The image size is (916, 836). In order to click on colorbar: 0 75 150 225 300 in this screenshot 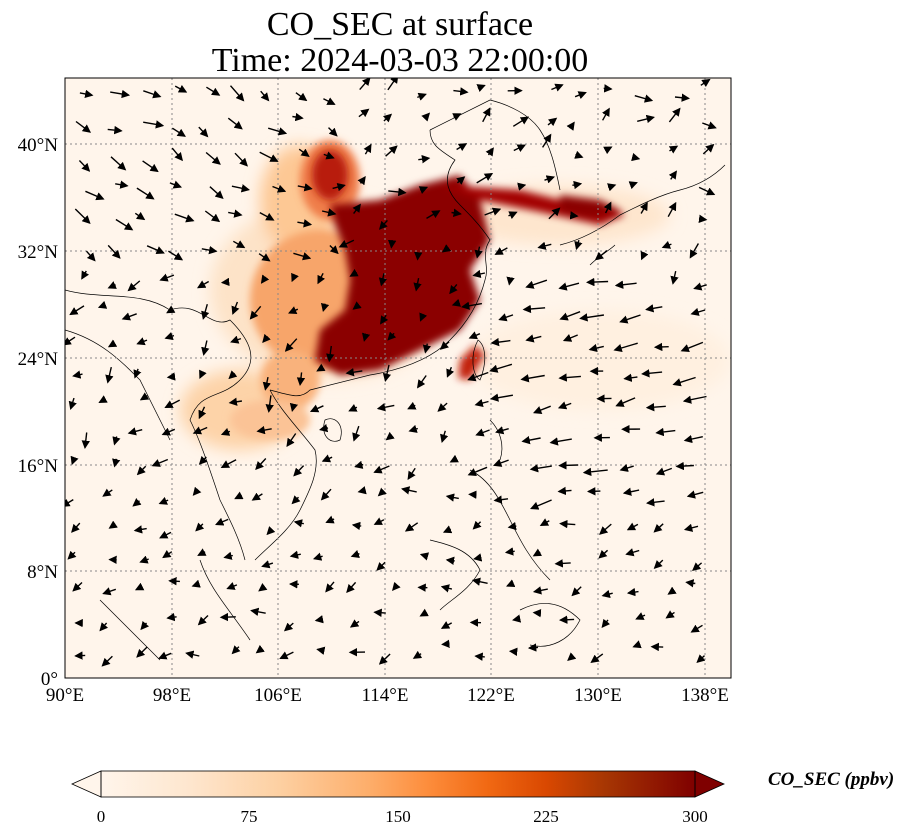, I will do `click(398, 798)`.